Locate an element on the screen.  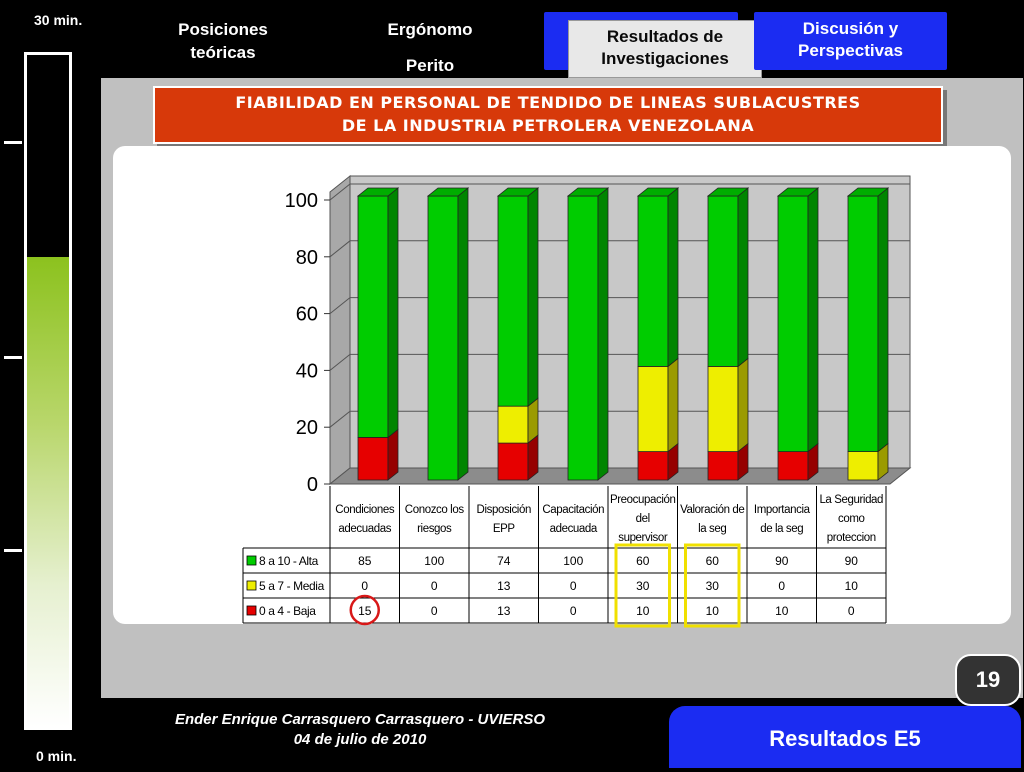
footer-date: 04 de julio de 2010 is located at coordinates (360, 739).